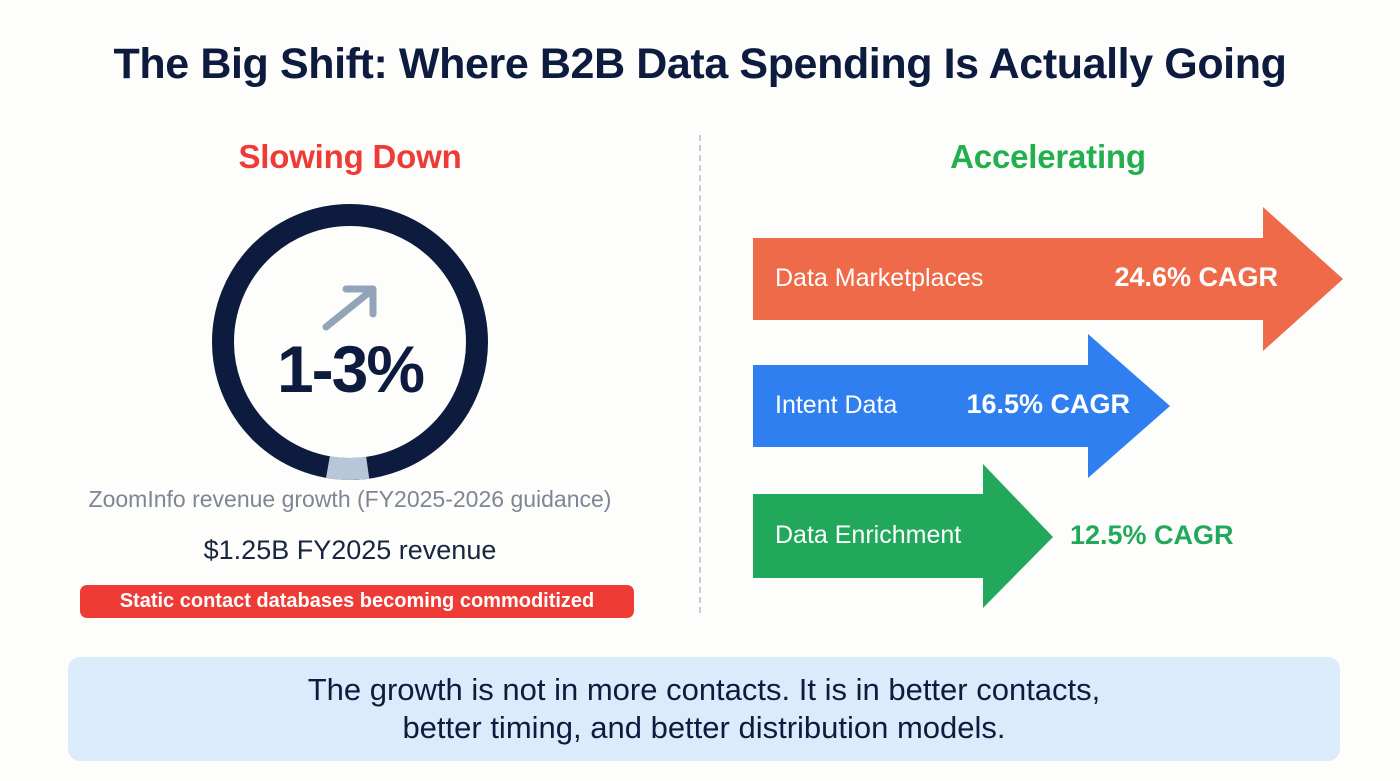 The height and width of the screenshot is (781, 1400). I want to click on arrow-value-intent-data: 16.5% CAGR, so click(1048, 404).